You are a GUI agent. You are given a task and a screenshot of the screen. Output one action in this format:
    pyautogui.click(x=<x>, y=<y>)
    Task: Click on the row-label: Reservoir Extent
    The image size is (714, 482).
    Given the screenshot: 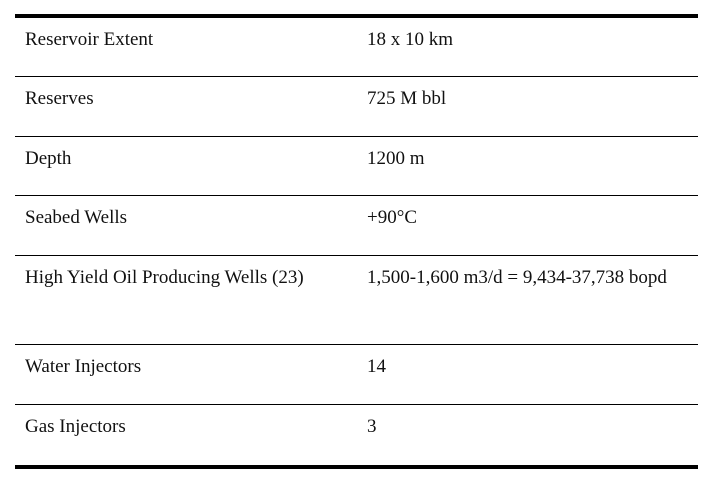 What is the action you would take?
    pyautogui.click(x=89, y=39)
    